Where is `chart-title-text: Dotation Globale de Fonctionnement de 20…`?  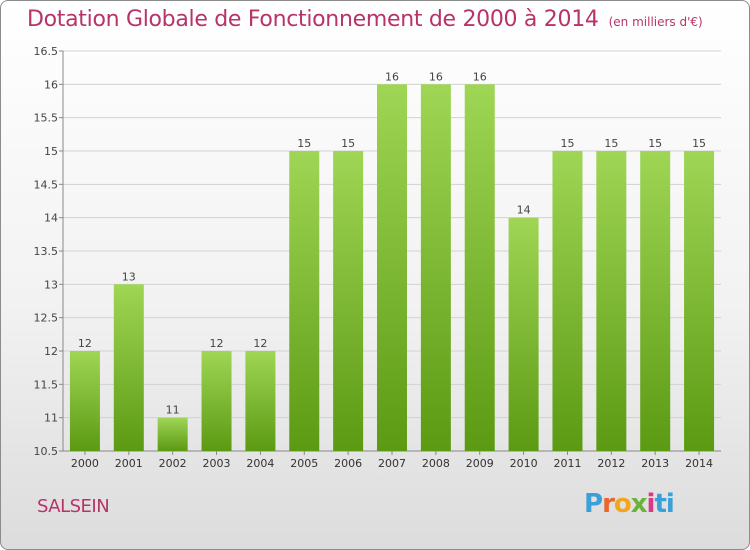 chart-title-text: Dotation Globale de Fonctionnement de 20… is located at coordinates (313, 19).